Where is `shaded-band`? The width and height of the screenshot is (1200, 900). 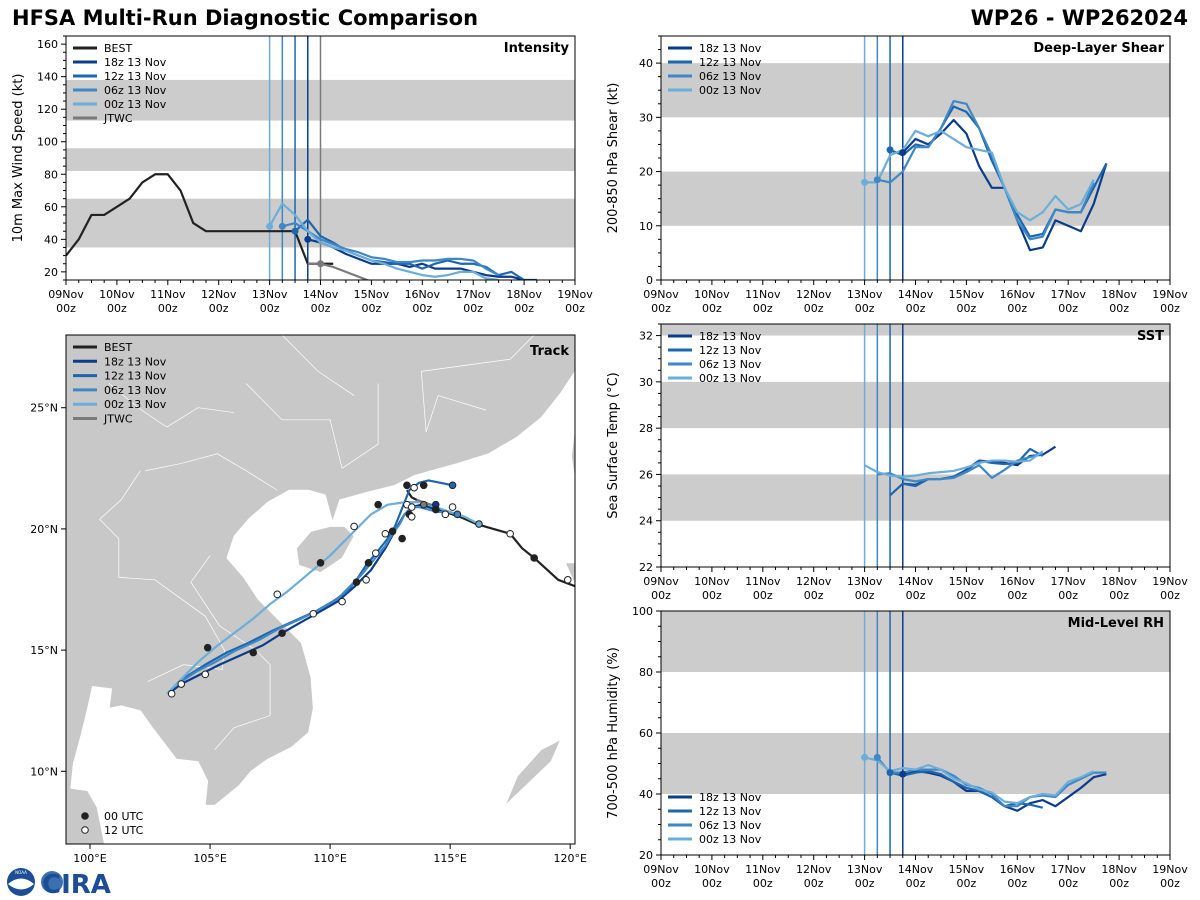 shaded-band is located at coordinates (915, 330).